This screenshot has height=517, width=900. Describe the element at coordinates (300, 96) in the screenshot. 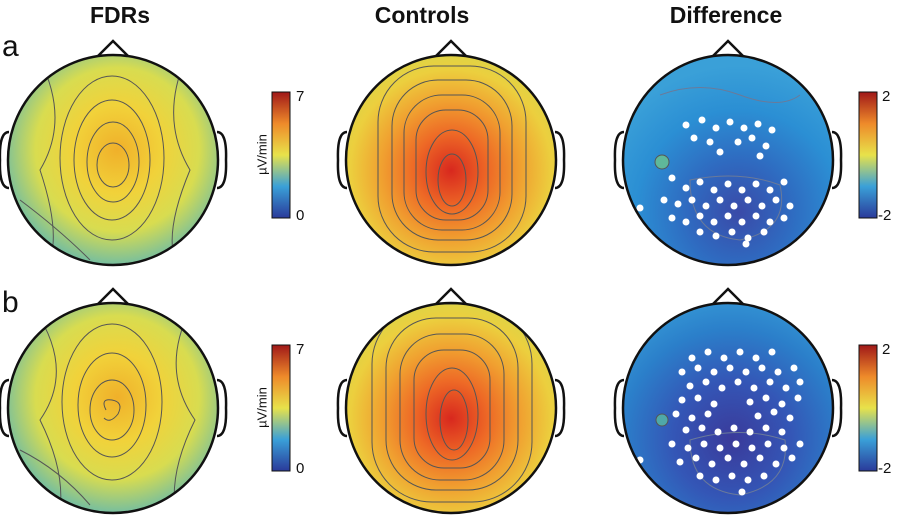

I see `colorbar-power-a-max: 7` at that location.